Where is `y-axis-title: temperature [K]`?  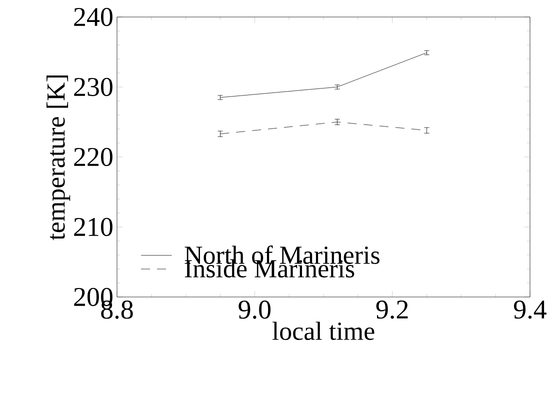 y-axis-title: temperature [K] is located at coordinates (58, 158).